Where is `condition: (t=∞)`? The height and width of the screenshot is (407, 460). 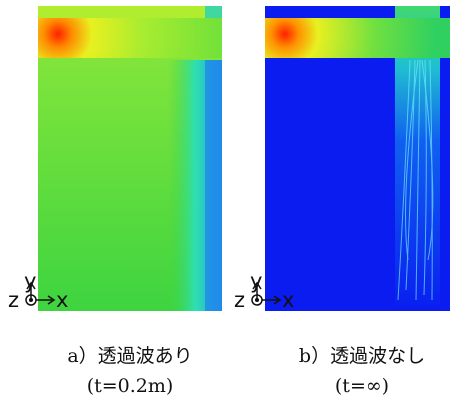 condition: (t=∞) is located at coordinates (362, 386).